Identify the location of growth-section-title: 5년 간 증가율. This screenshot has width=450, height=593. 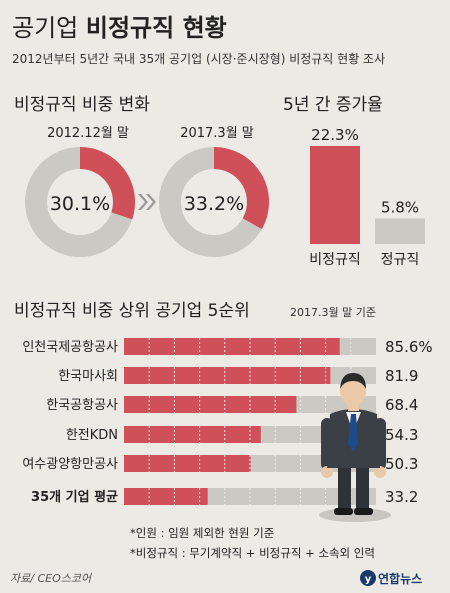
(333, 105).